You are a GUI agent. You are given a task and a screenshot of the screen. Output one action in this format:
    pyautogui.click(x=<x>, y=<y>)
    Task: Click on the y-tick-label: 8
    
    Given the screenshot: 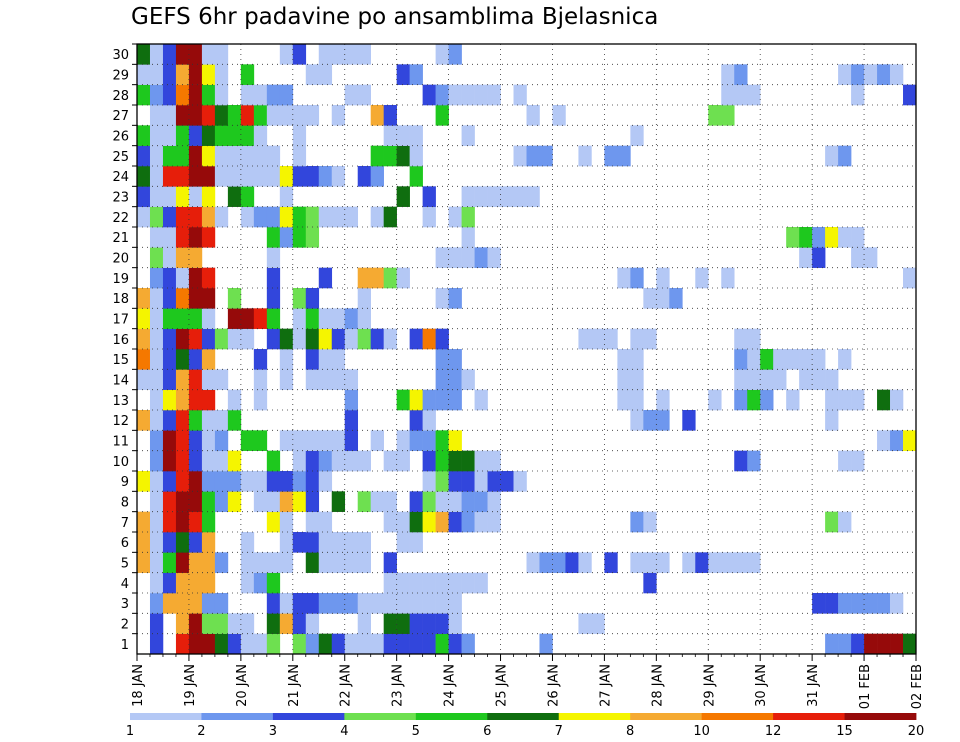 What is the action you would take?
    pyautogui.click(x=125, y=503)
    